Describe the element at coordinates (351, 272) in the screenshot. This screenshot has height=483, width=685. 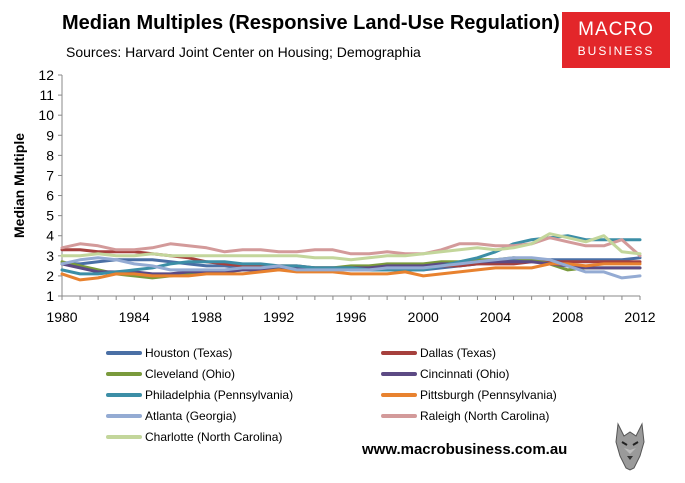
I see `series-line-pittsburgh-pennsylvania` at that location.